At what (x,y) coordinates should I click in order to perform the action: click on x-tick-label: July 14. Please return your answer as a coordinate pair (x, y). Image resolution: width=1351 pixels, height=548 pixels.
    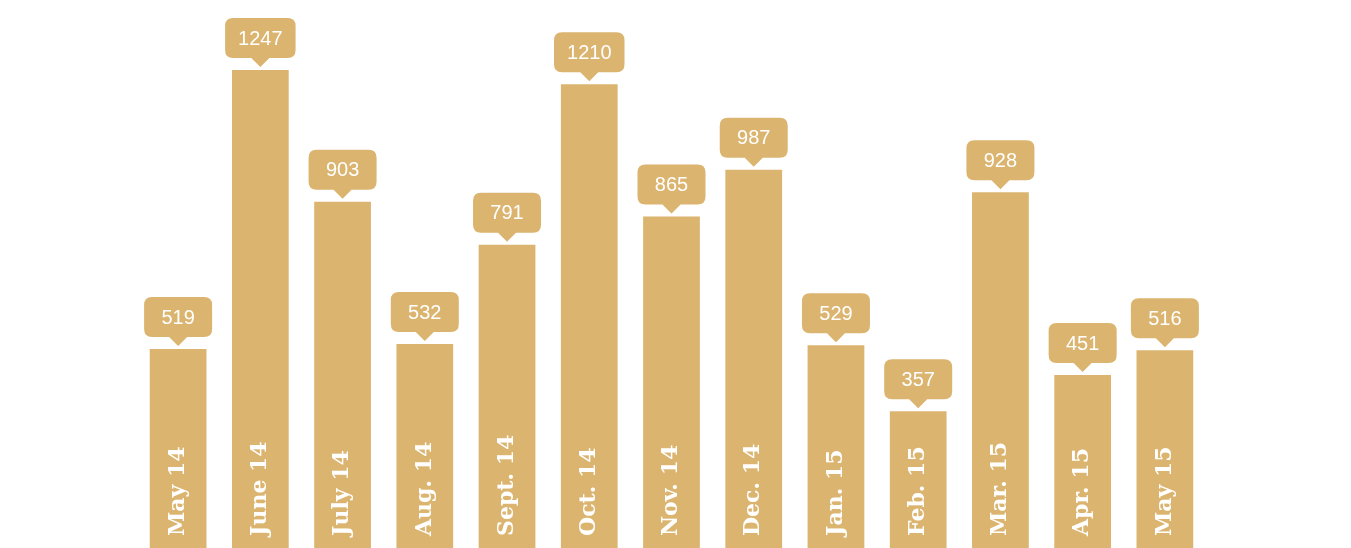
    Looking at the image, I should click on (340, 494).